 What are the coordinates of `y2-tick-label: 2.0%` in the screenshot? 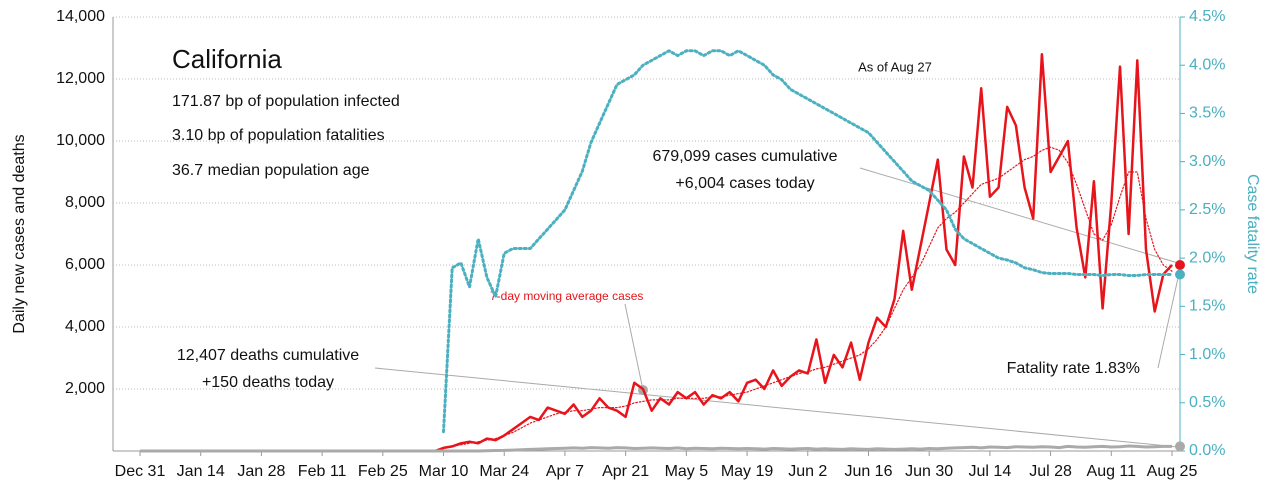 It's located at (1207, 257).